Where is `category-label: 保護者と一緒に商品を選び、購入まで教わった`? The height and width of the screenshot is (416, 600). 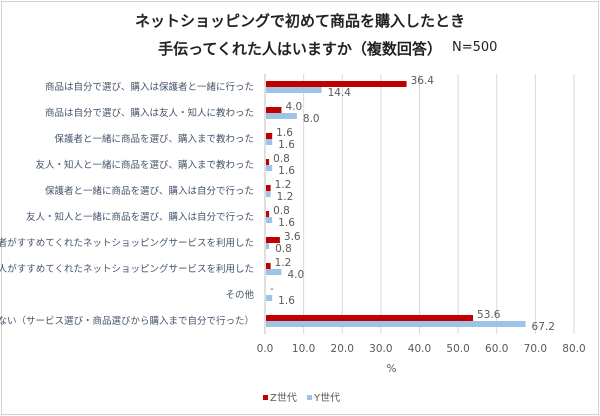
category-label: 保護者と一緒に商品を選び、購入まで教わった is located at coordinates (154, 139).